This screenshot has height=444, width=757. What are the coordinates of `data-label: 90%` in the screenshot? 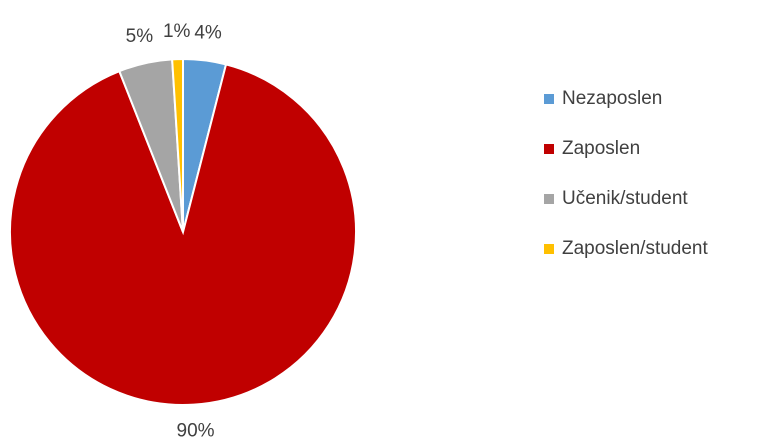 It's located at (196, 431).